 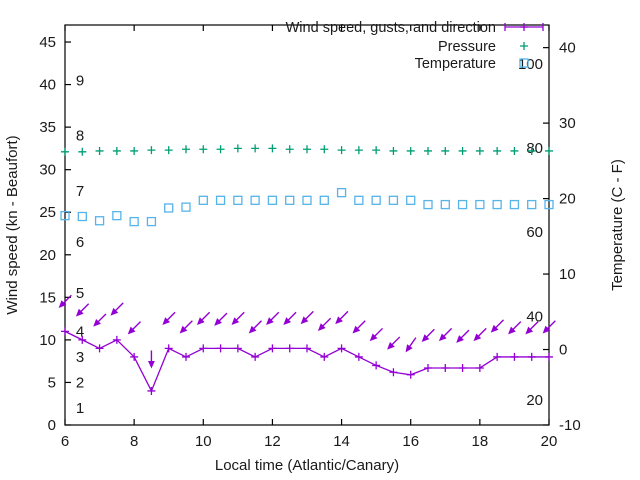 I want to click on legend-label-1: Pressure, so click(x=467, y=47).